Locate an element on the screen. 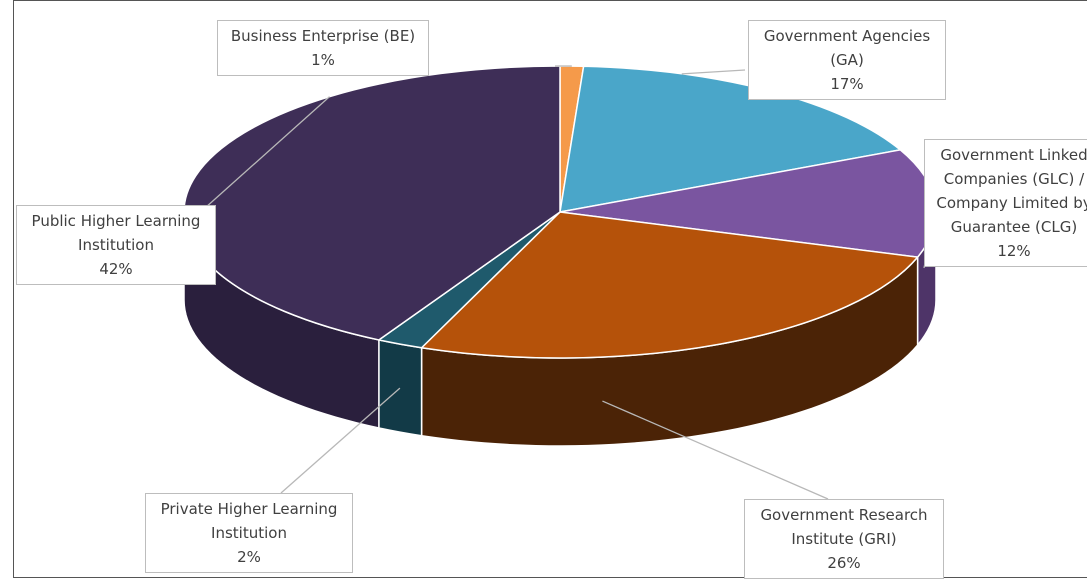 The height and width of the screenshot is (580, 1087). label-government-research-institute: Government Research Institute (GRI) 26% is located at coordinates (844, 539).